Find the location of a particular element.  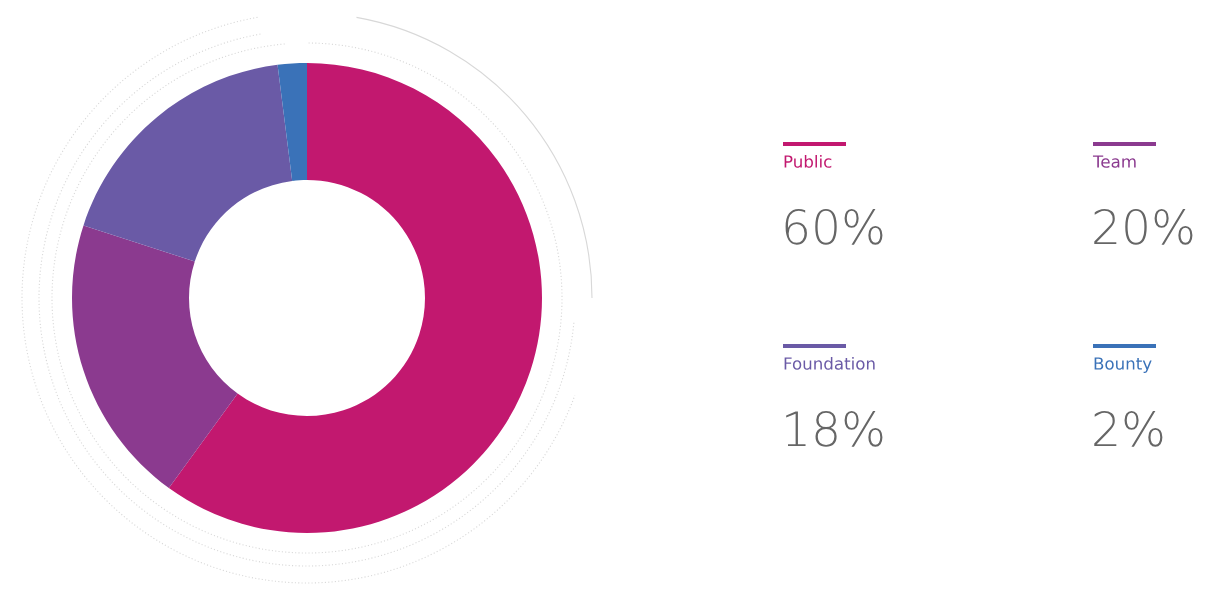

data-label: 60% is located at coordinates (834, 226).